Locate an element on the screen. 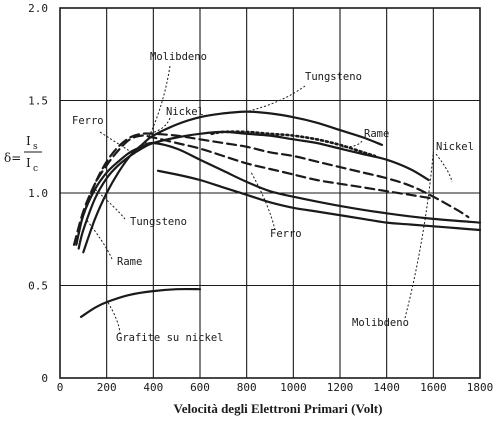 The image size is (496, 421). x-tick-labels: 0 200 400 600 800 1000 1200 1400 1600 1800 is located at coordinates (275, 387).